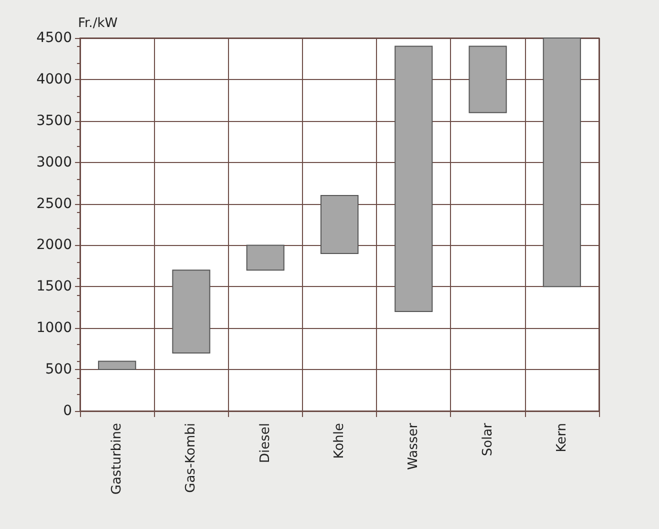  Describe the element at coordinates (488, 439) in the screenshot. I see `x-tick-label: Solar` at that location.